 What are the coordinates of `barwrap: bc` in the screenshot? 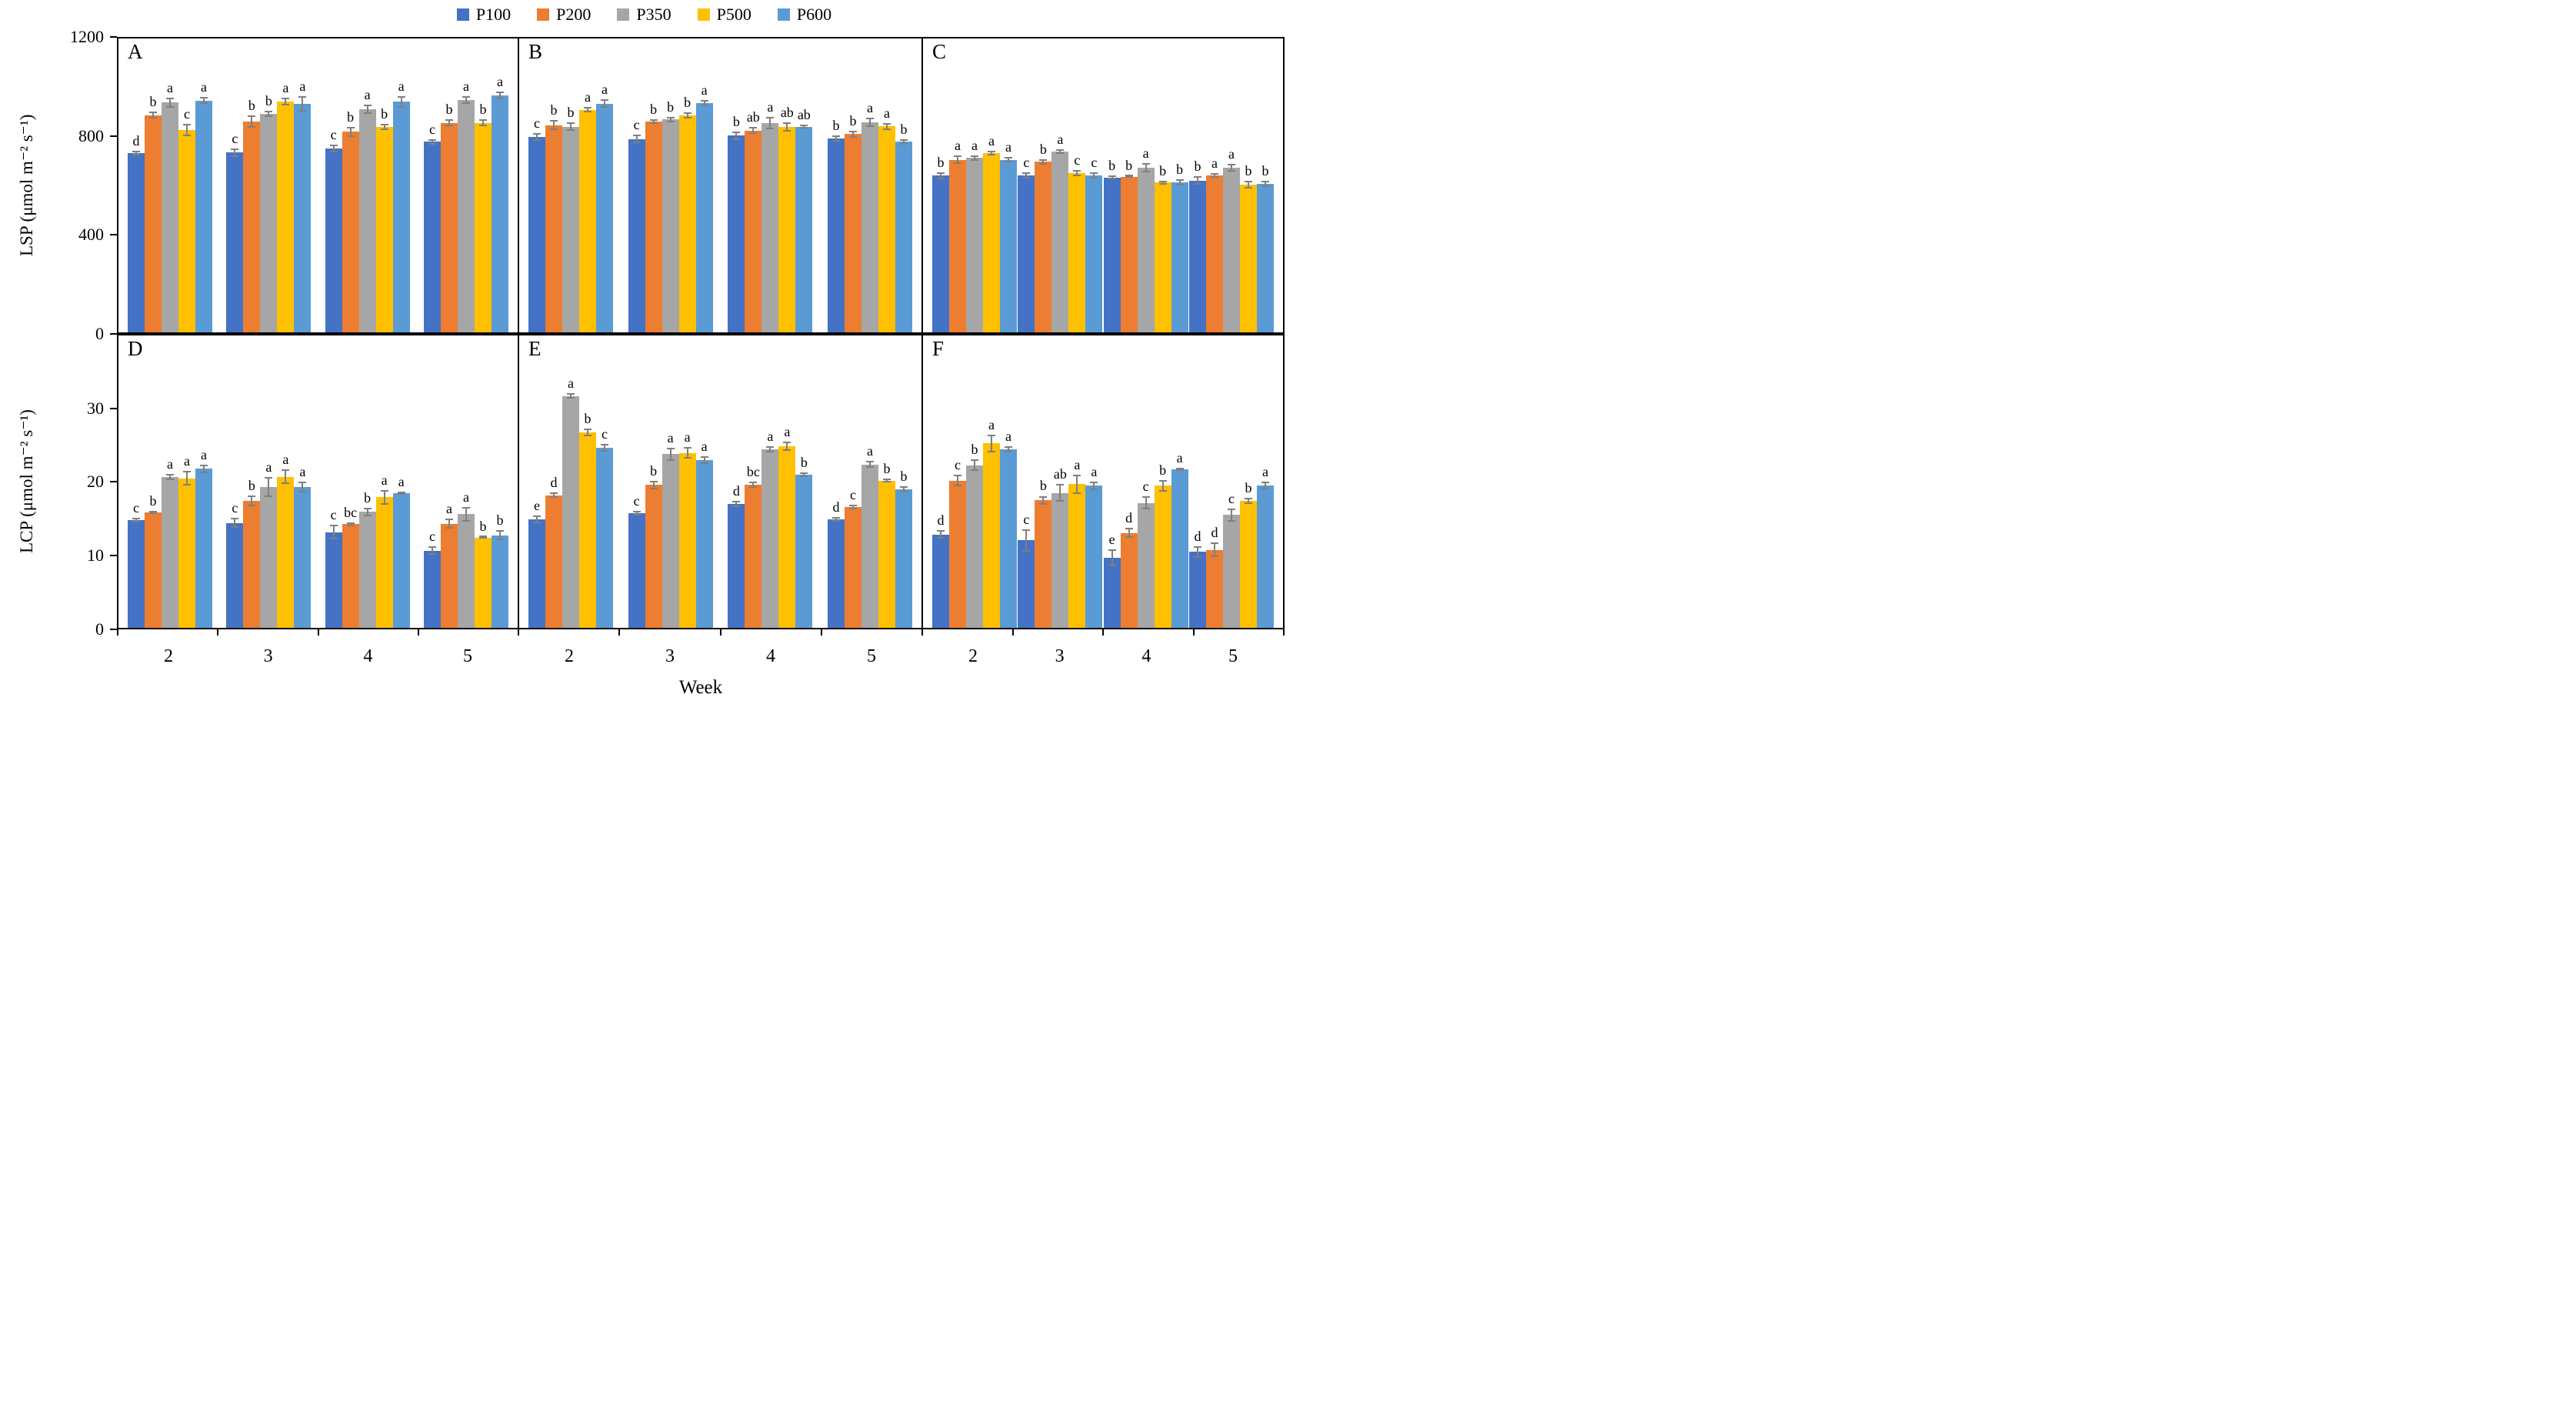 It's located at (753, 482).